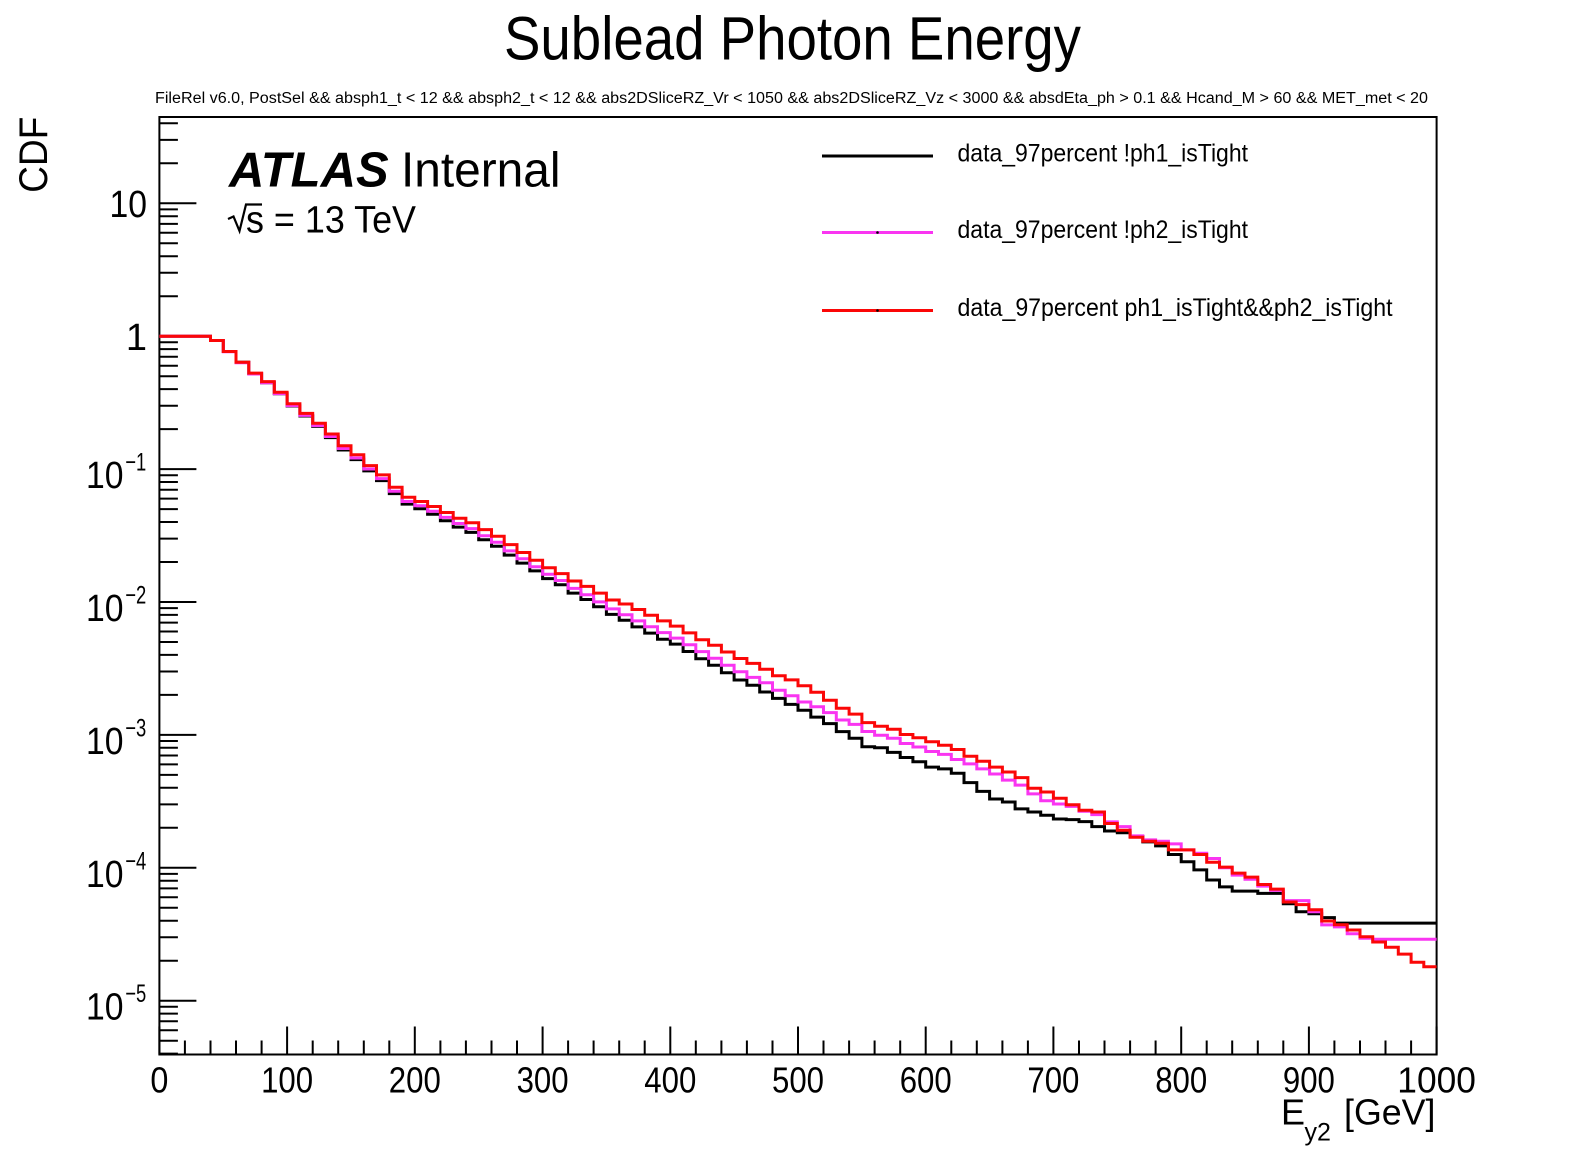 The width and height of the screenshot is (1596, 1172). What do you see at coordinates (34, 155) in the screenshot?
I see `svg-text: CDF` at bounding box center [34, 155].